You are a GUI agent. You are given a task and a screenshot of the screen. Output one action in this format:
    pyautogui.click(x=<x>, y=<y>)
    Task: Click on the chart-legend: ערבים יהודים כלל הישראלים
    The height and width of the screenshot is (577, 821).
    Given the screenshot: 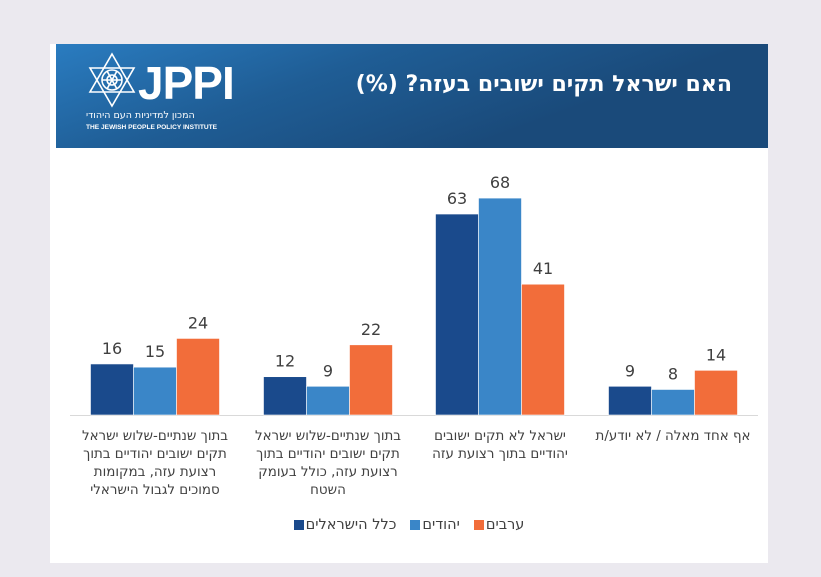 What is the action you would take?
    pyautogui.click(x=409, y=525)
    